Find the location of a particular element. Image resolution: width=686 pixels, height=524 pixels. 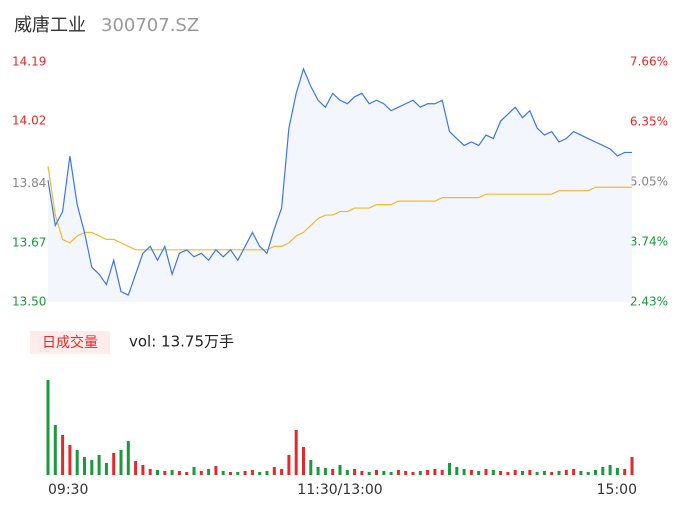

y2-tick-label: 7.66% is located at coordinates (649, 62).